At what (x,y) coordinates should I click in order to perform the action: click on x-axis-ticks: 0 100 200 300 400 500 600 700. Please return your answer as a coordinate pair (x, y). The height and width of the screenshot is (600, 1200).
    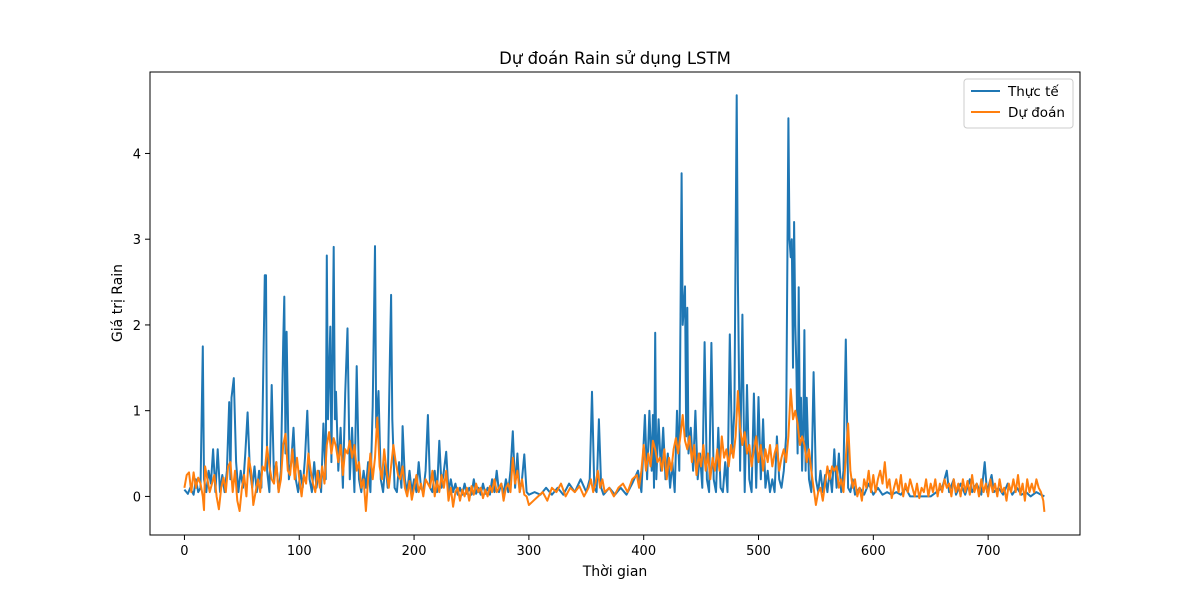
    Looking at the image, I should click on (590, 547).